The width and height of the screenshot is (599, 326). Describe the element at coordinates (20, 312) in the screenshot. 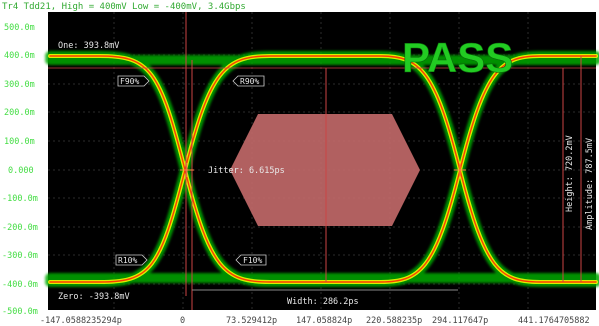

I see `y-tick-label: -500.0m` at that location.